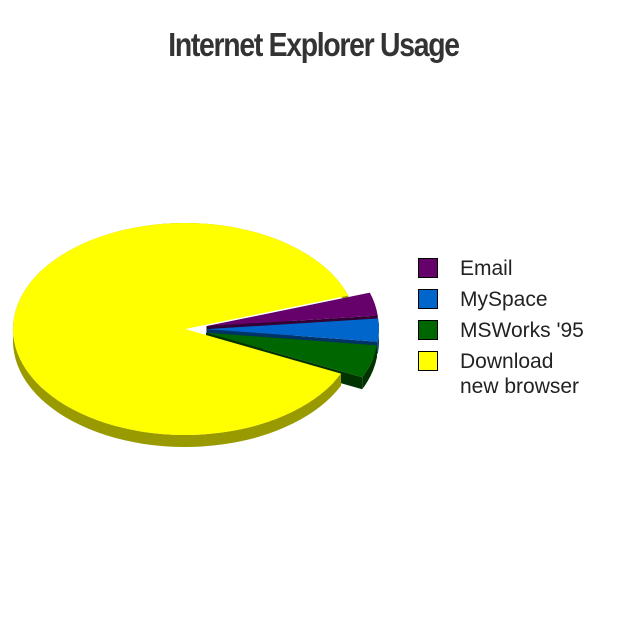 This screenshot has height=619, width=627. What do you see at coordinates (522, 330) in the screenshot?
I see `legend-label-msworks: MSWorks '95` at bounding box center [522, 330].